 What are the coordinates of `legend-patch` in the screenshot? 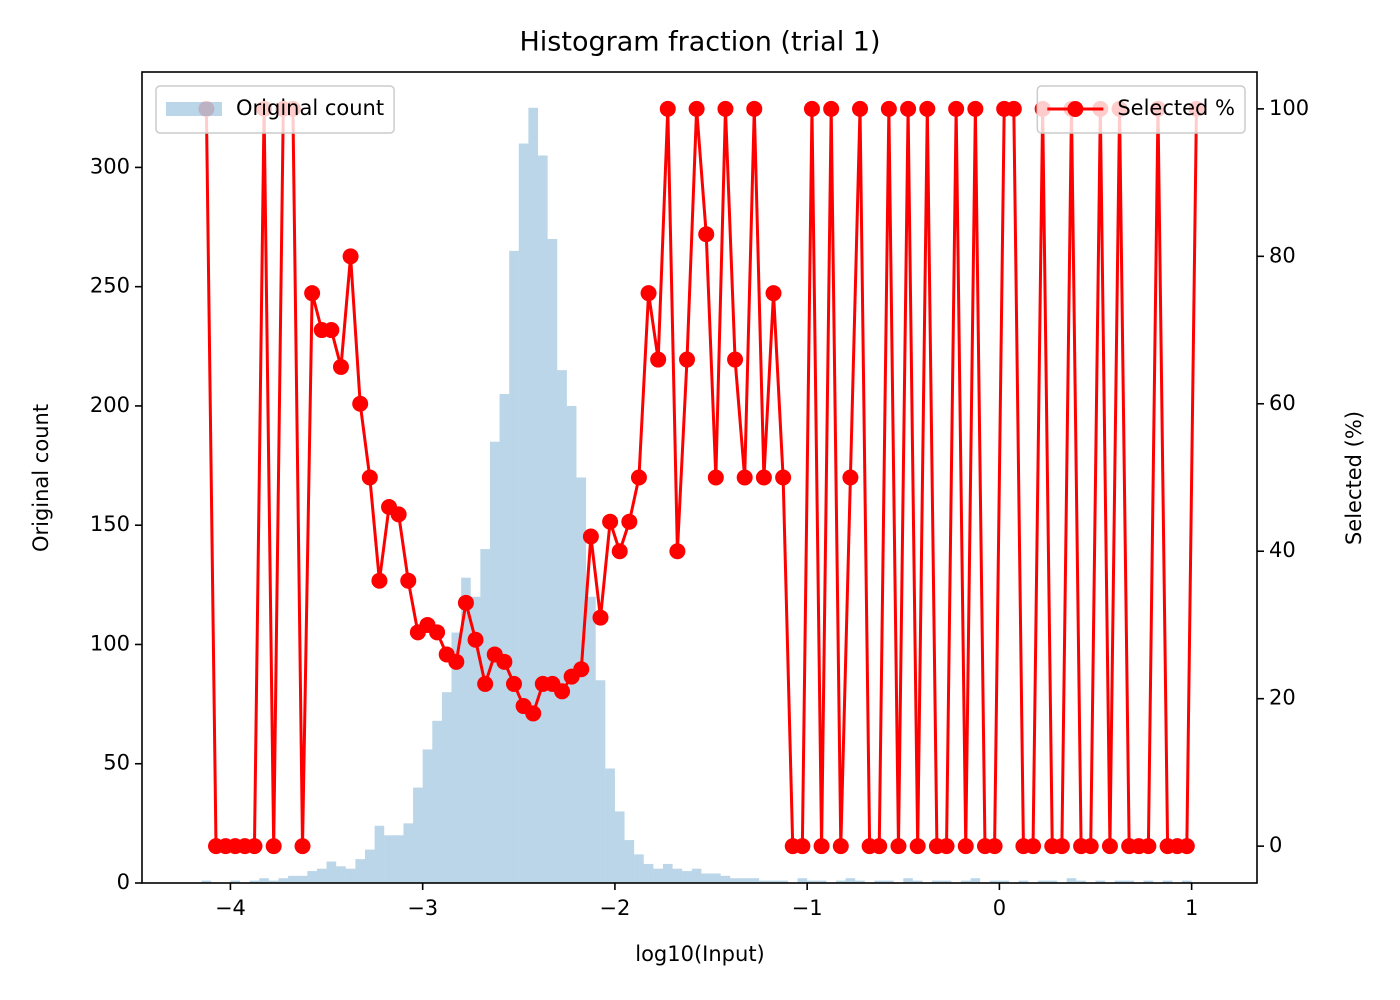 It's located at (194, 109).